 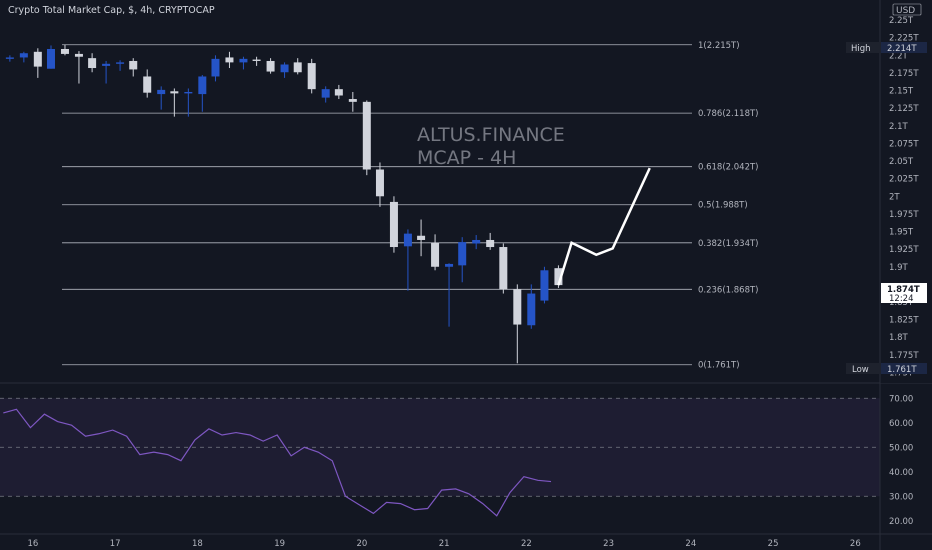 What do you see at coordinates (773, 544) in the screenshot?
I see `time-tick-label: 25` at bounding box center [773, 544].